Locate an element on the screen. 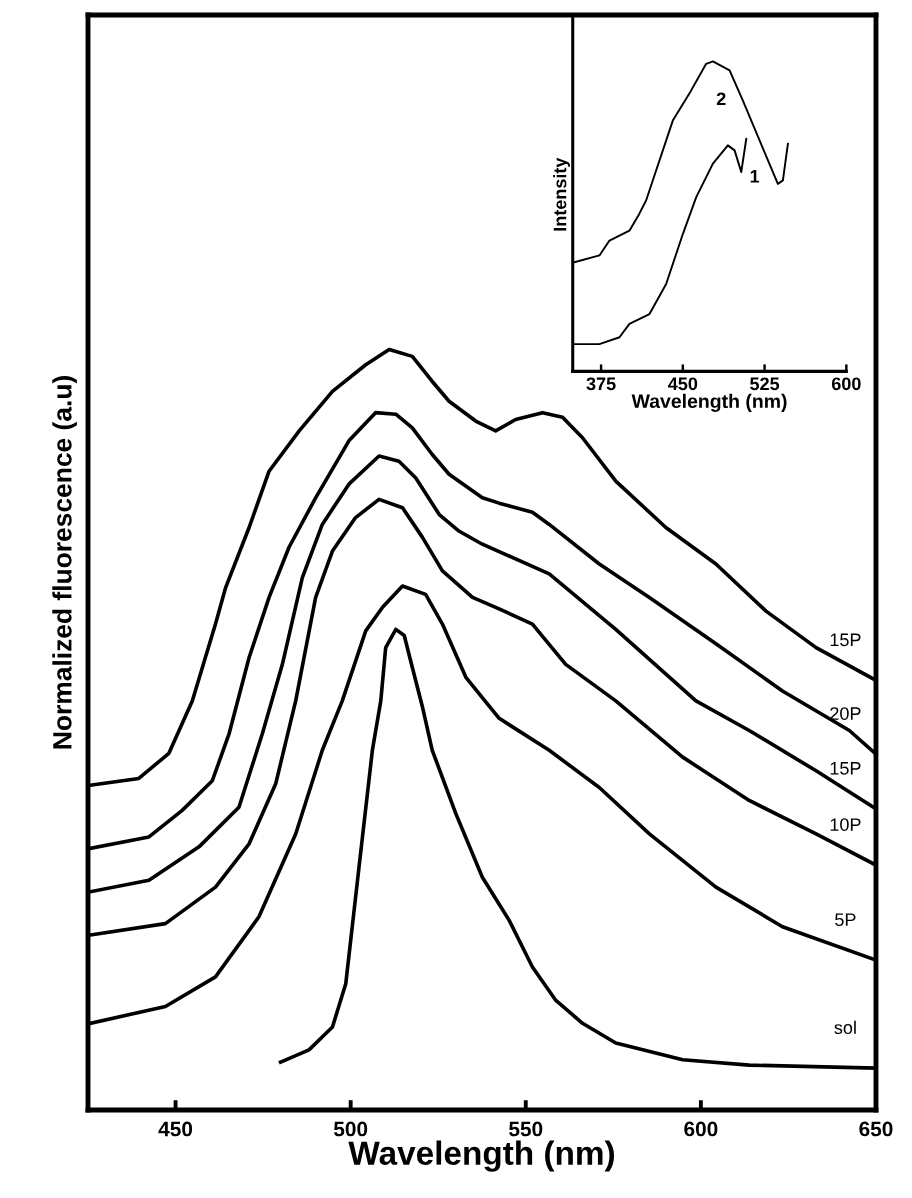  series-label: sol is located at coordinates (845, 1027).